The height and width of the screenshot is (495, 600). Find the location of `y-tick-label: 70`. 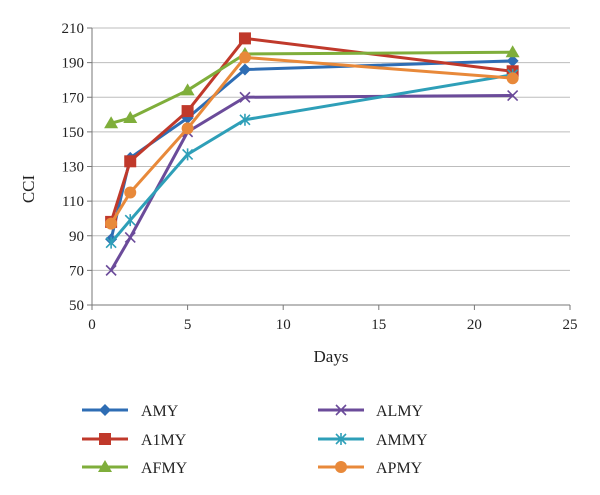

y-tick-label: 70 is located at coordinates (76, 271).